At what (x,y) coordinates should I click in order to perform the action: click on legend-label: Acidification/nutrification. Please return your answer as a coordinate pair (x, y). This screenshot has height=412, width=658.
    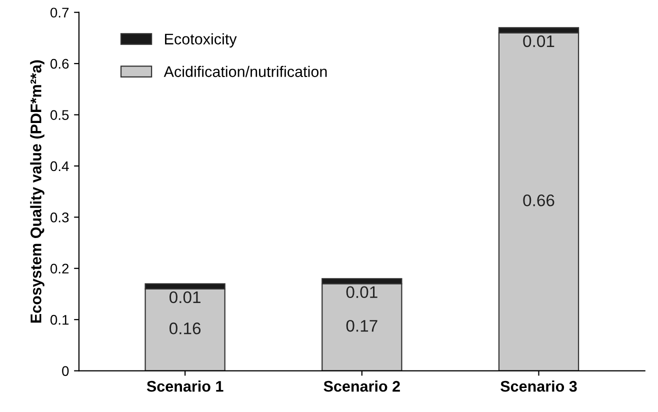
    Looking at the image, I should click on (245, 72).